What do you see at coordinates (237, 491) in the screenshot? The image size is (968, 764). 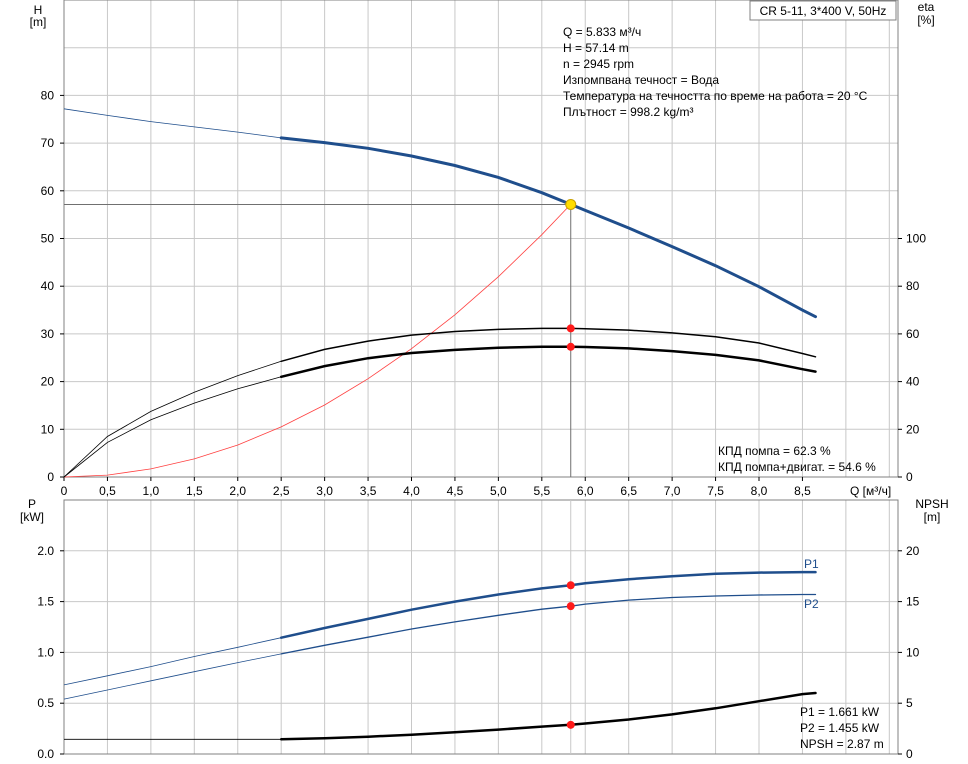 I see `x-tick-label: 2,0` at bounding box center [237, 491].